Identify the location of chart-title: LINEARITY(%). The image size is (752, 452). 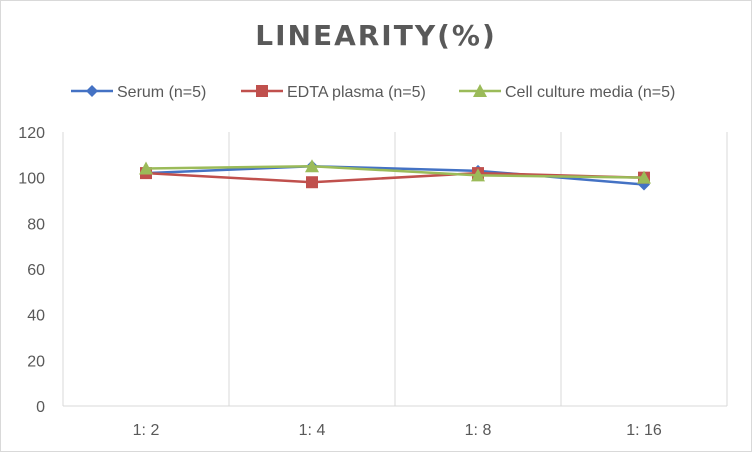
(376, 35).